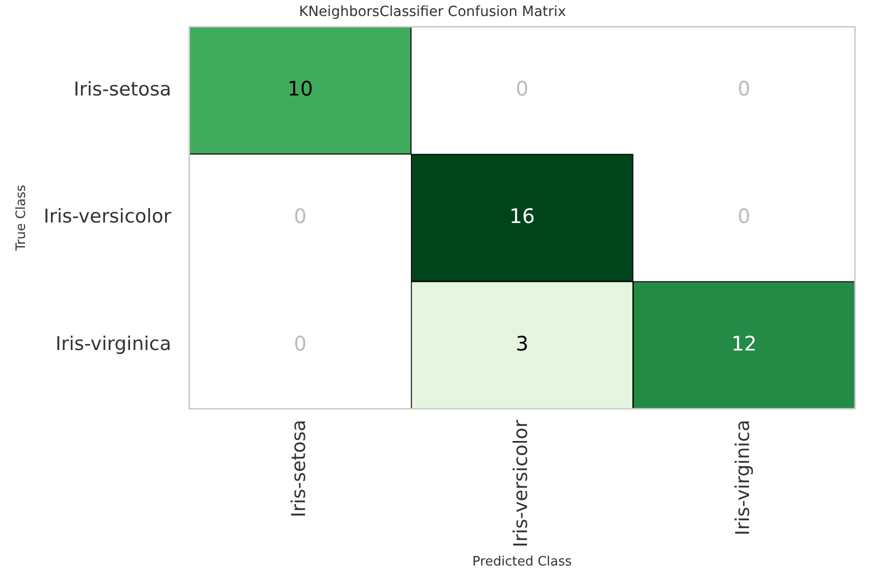  What do you see at coordinates (123, 89) in the screenshot?
I see `y-tick-label: Iris-setosa` at bounding box center [123, 89].